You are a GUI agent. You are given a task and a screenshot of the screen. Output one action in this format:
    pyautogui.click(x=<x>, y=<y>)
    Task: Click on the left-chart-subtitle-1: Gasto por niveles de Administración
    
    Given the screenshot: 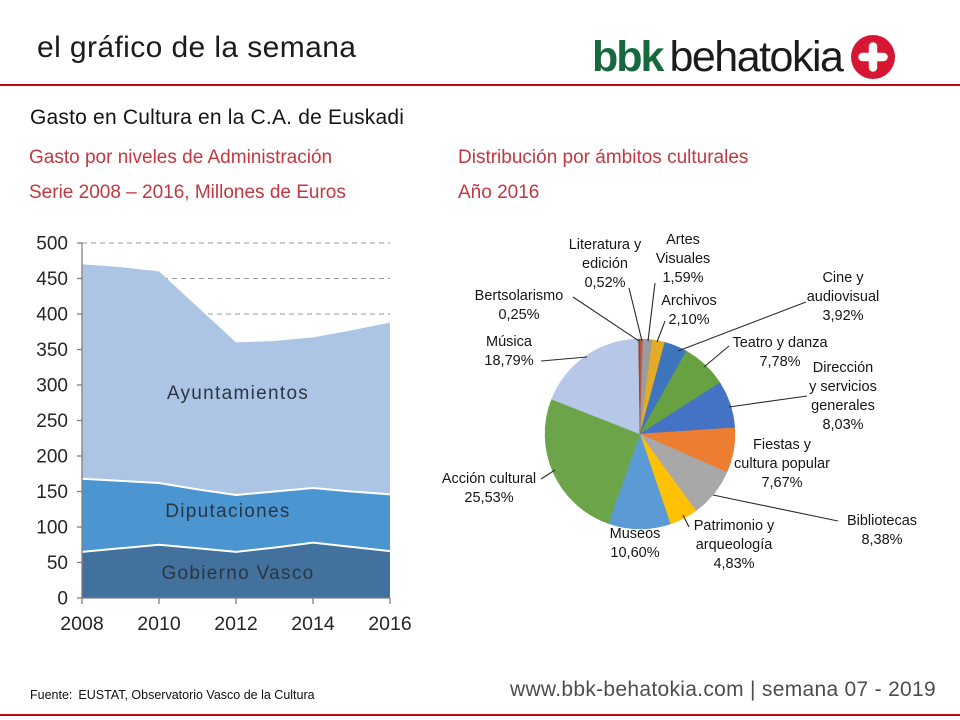 What is the action you would take?
    pyautogui.click(x=181, y=157)
    